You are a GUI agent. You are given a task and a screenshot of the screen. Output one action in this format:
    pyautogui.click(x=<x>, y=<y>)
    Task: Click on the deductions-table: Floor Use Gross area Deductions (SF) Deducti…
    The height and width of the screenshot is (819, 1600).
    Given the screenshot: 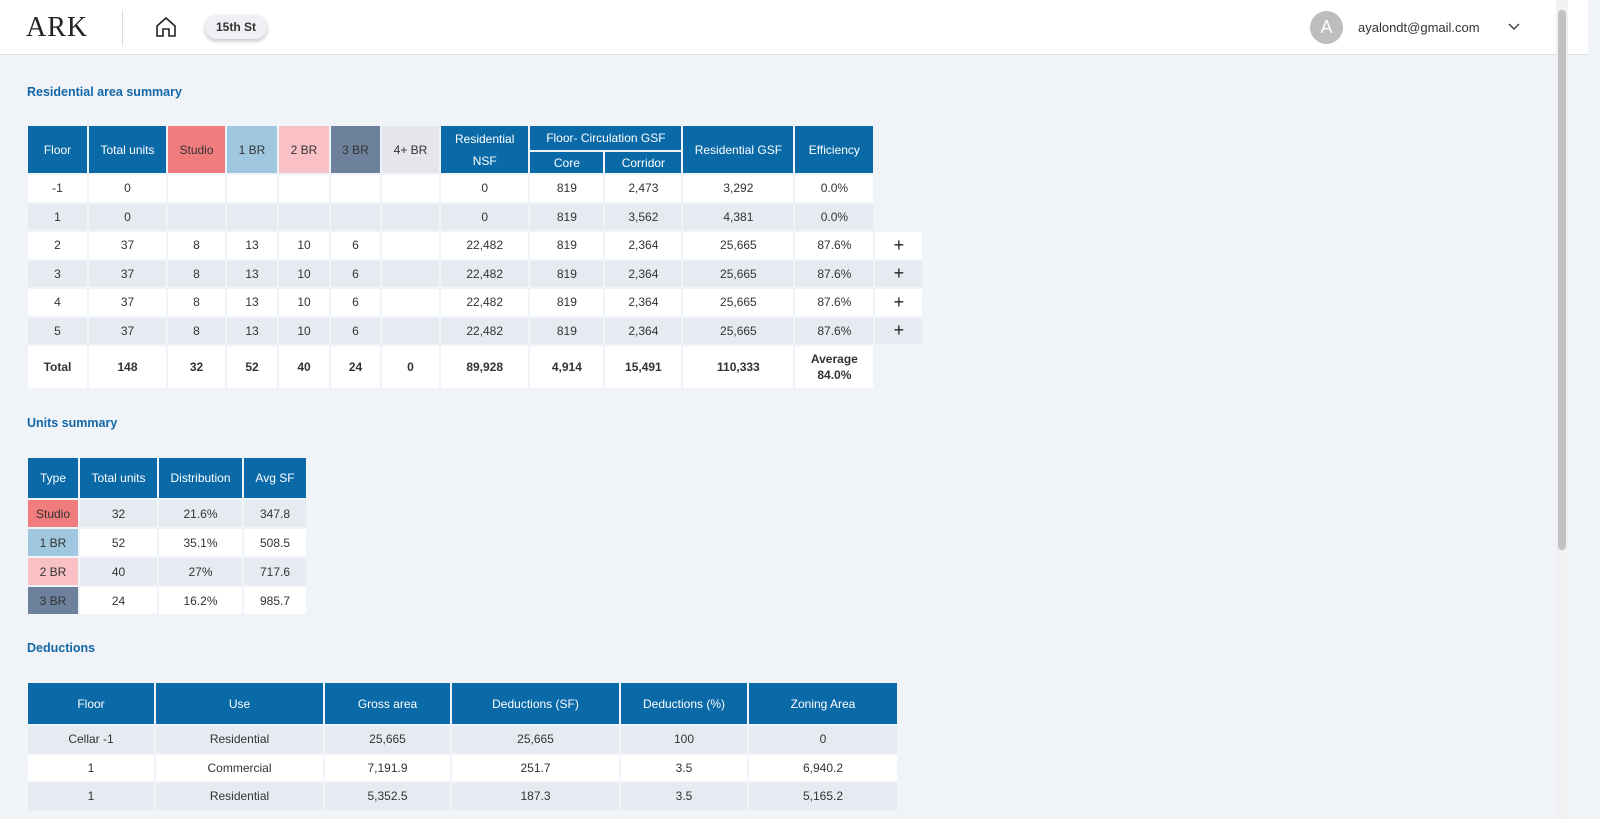 What is the action you would take?
    pyautogui.click(x=462, y=746)
    